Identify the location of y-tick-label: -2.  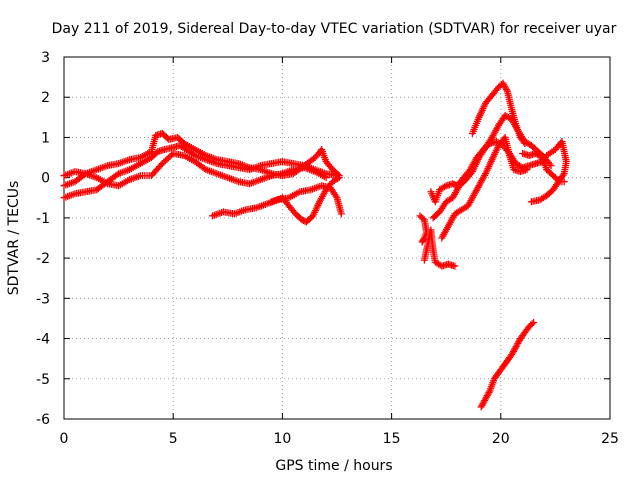
(43, 259).